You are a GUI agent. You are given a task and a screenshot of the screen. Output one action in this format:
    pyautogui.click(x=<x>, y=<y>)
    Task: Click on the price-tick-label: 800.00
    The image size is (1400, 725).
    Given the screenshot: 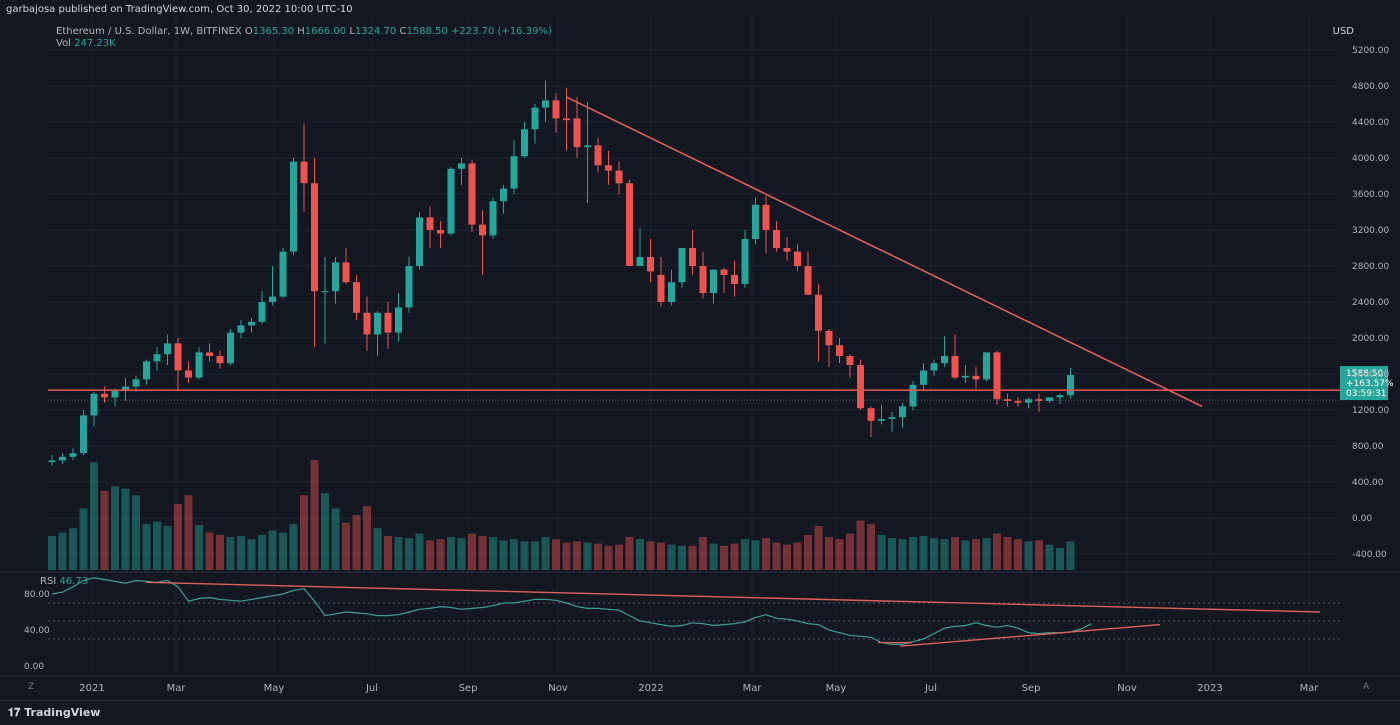 What is the action you would take?
    pyautogui.click(x=1368, y=447)
    